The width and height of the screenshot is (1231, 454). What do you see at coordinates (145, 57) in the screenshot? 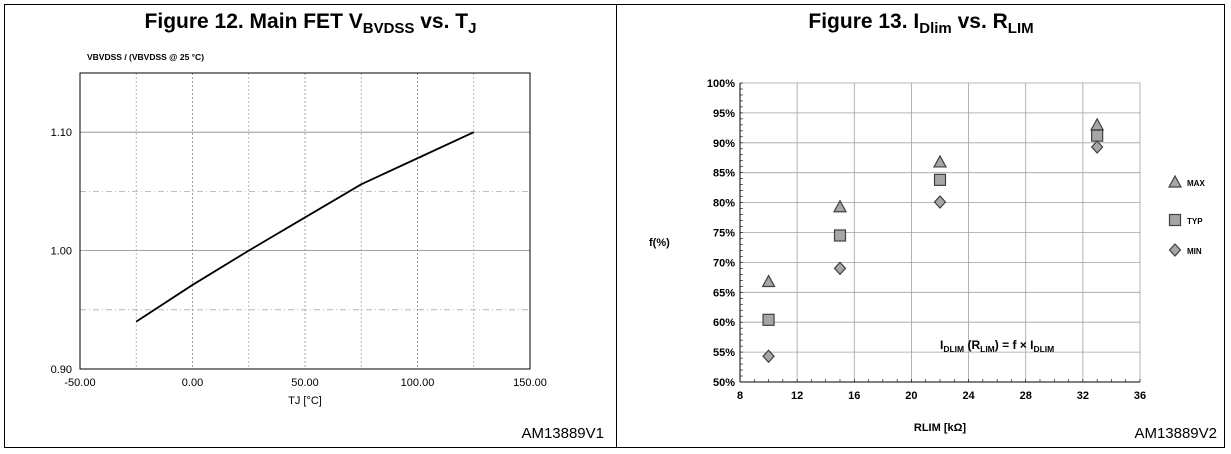
I see `y-axis-label: VBVDSS / (VBVDSS @ 25 °C)` at bounding box center [145, 57].